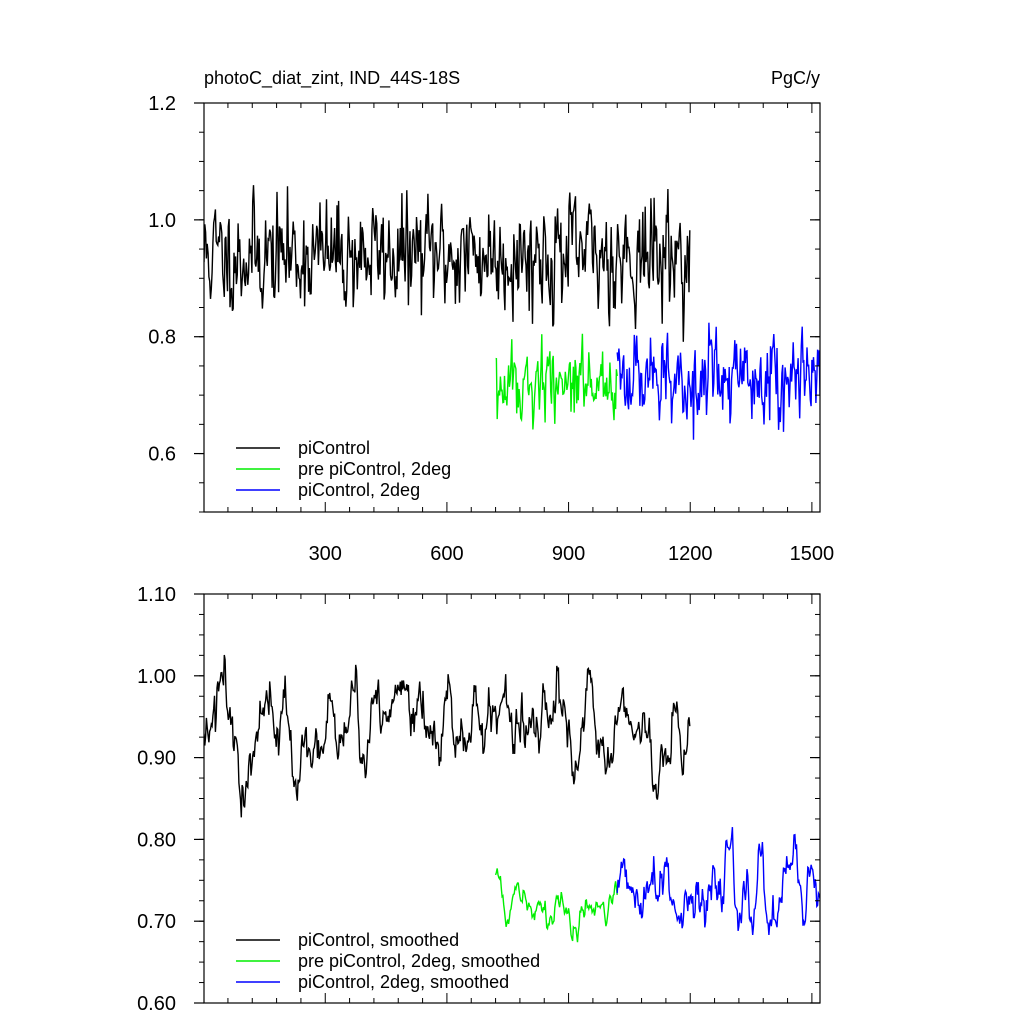 Image resolution: width=1024 pixels, height=1024 pixels. Describe the element at coordinates (162, 104) in the screenshot. I see `y-tick-label: 1.2` at that location.